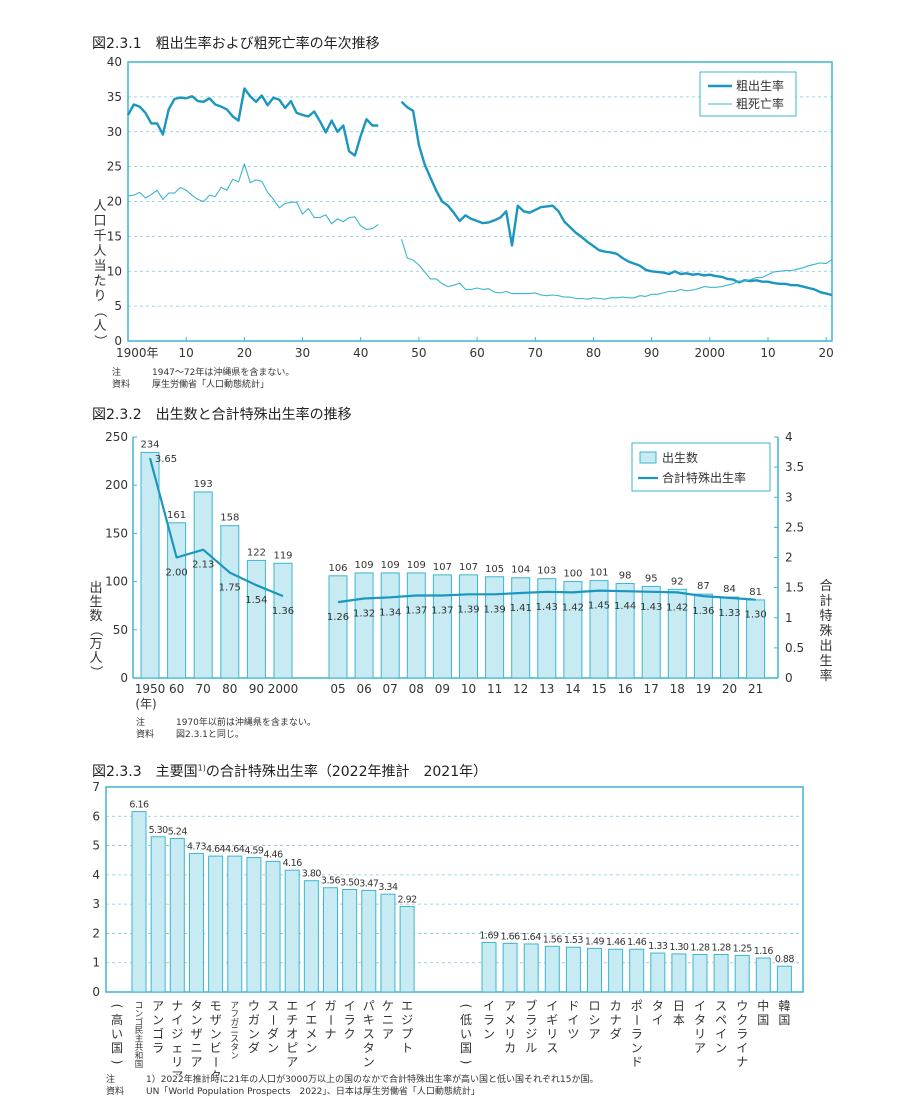 The width and height of the screenshot is (920, 1104). What do you see at coordinates (115, 1092) in the screenshot?
I see `figure3-source-label: 資料` at bounding box center [115, 1092].